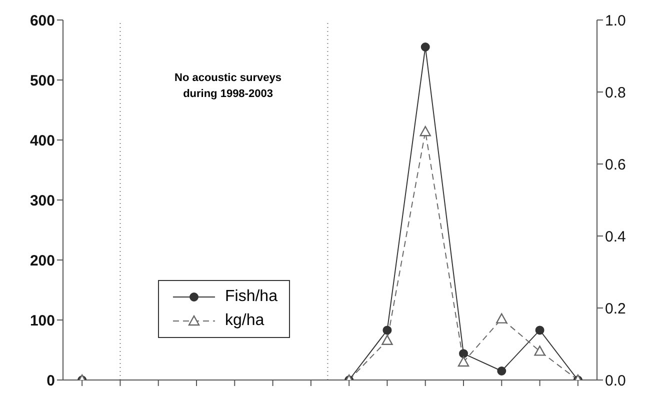 The image size is (655, 404). What do you see at coordinates (244, 321) in the screenshot?
I see `legend-label: kg/ha` at bounding box center [244, 321].